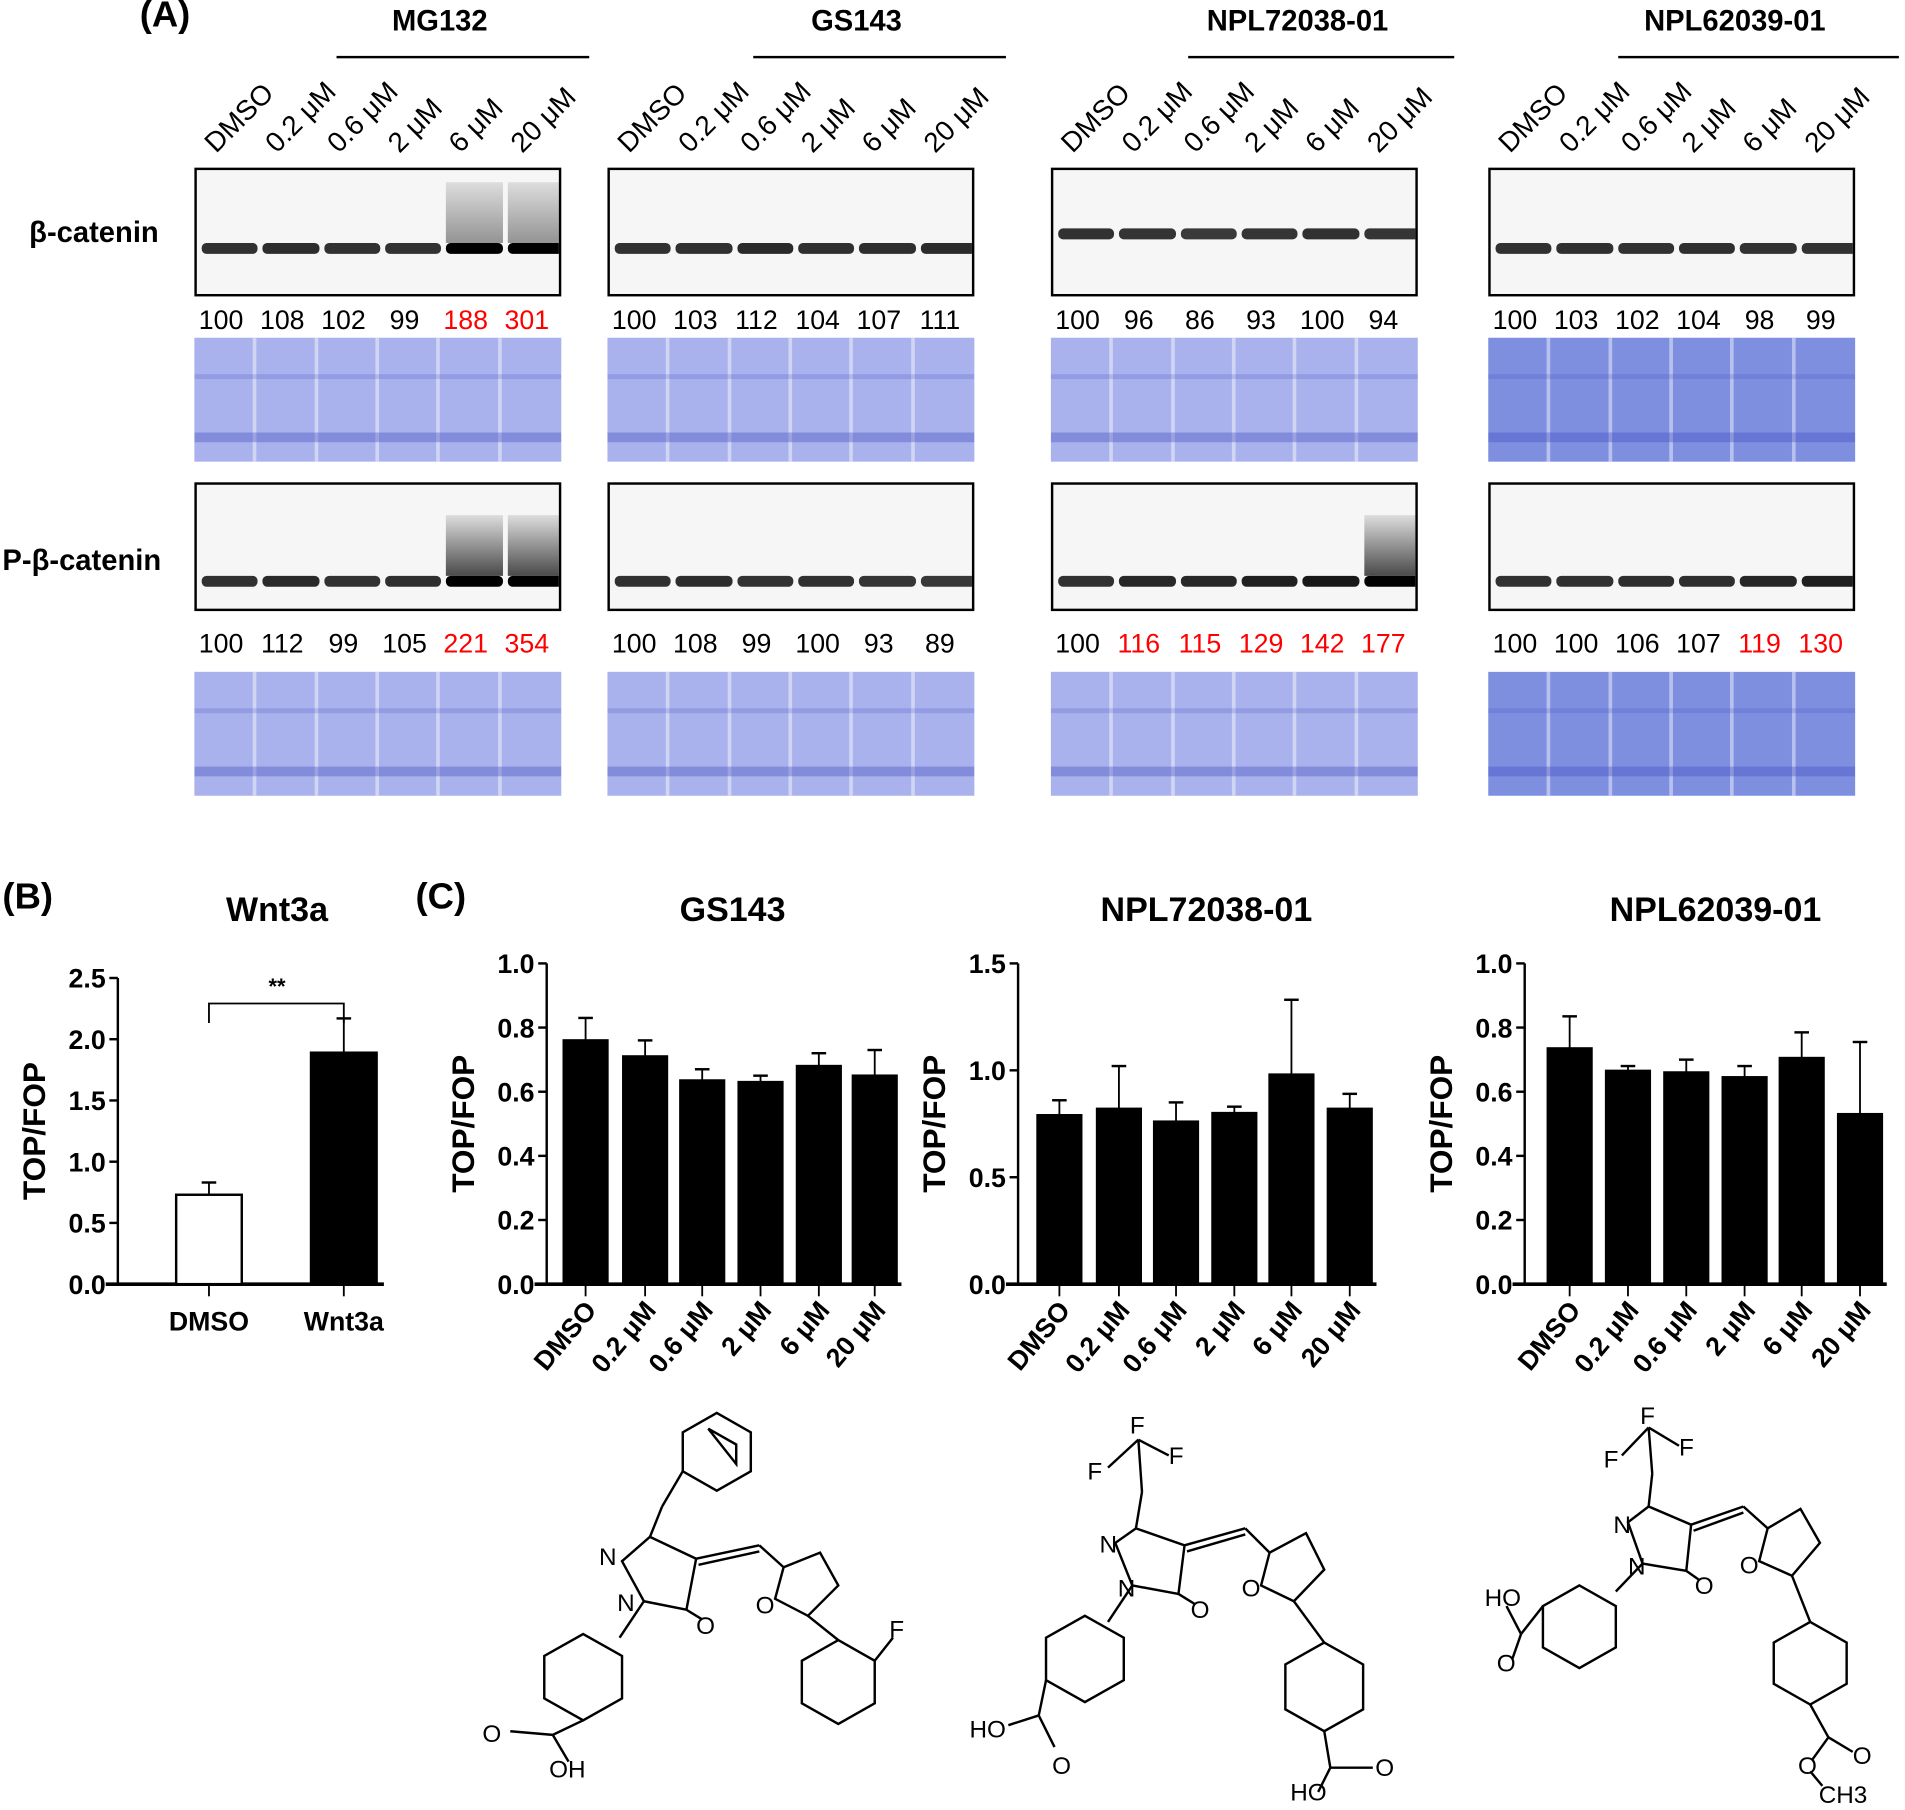 The height and width of the screenshot is (1810, 1905). What do you see at coordinates (277, 986) in the screenshot?
I see `significance-label: **` at bounding box center [277, 986].